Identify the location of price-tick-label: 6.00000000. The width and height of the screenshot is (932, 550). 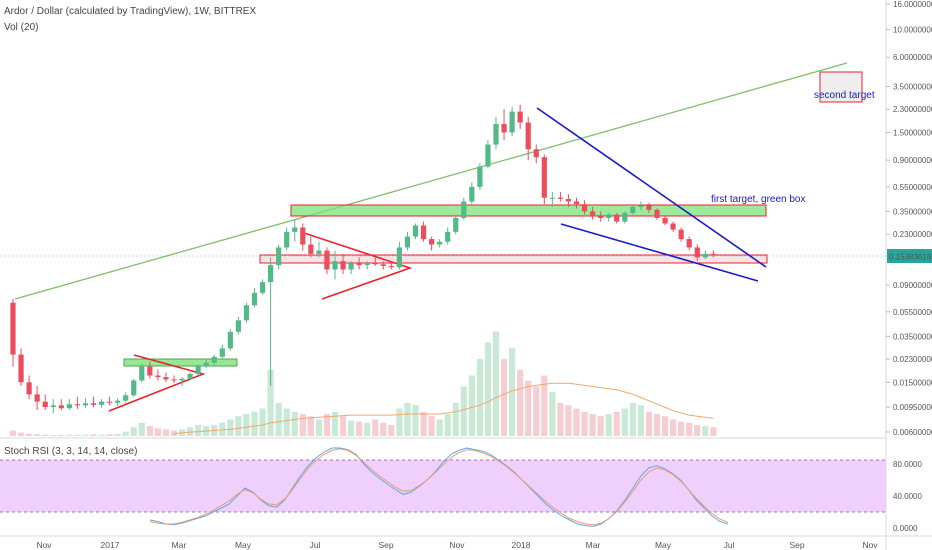
(912, 57).